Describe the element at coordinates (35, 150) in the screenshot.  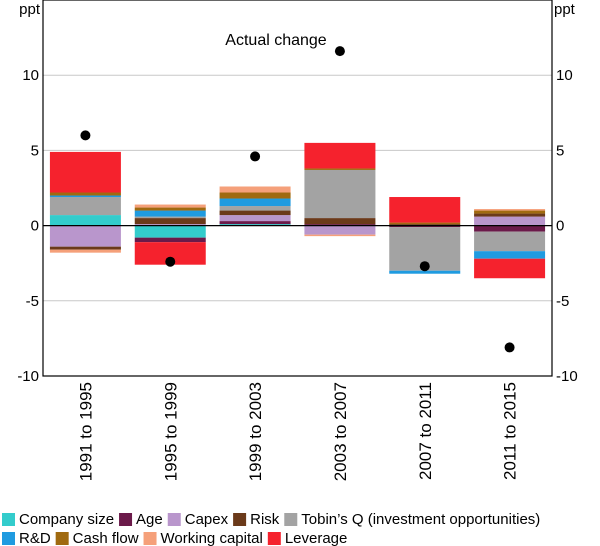
I see `y-tick-label-left: 5` at that location.